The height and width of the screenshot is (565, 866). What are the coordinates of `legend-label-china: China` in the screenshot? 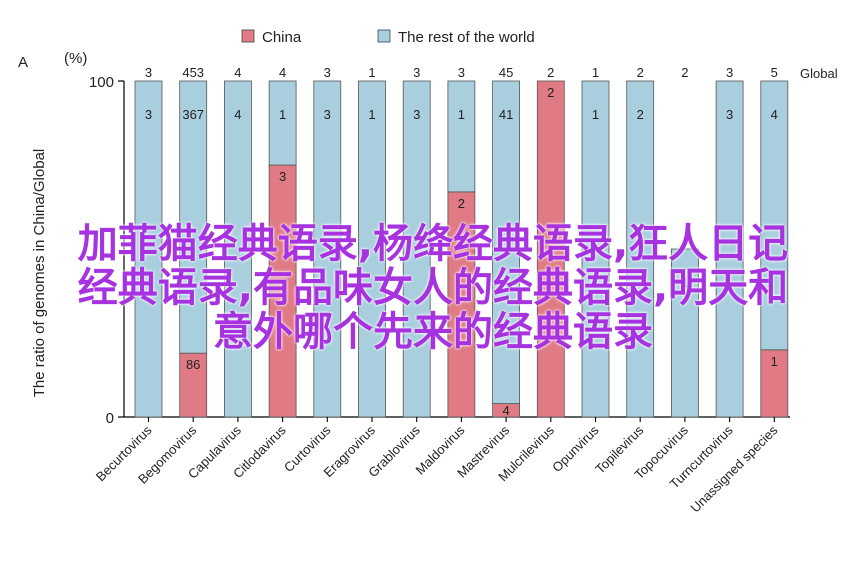 It's located at (282, 37).